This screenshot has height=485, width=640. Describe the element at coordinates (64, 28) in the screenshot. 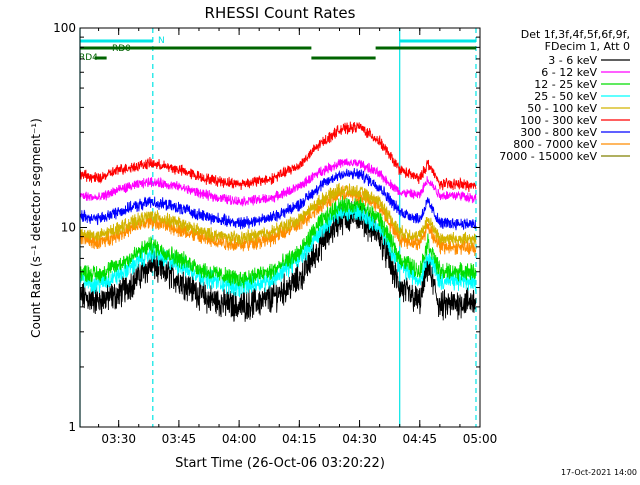

I see `y-tick-label: 100` at that location.